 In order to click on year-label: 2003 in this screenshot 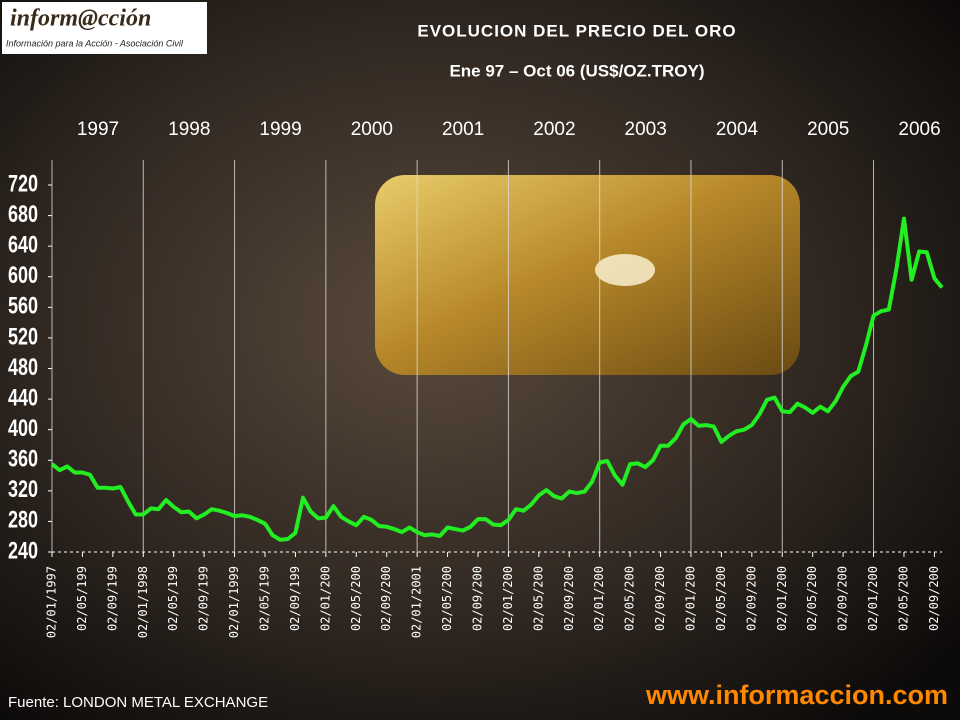, I will do `click(646, 129)`.